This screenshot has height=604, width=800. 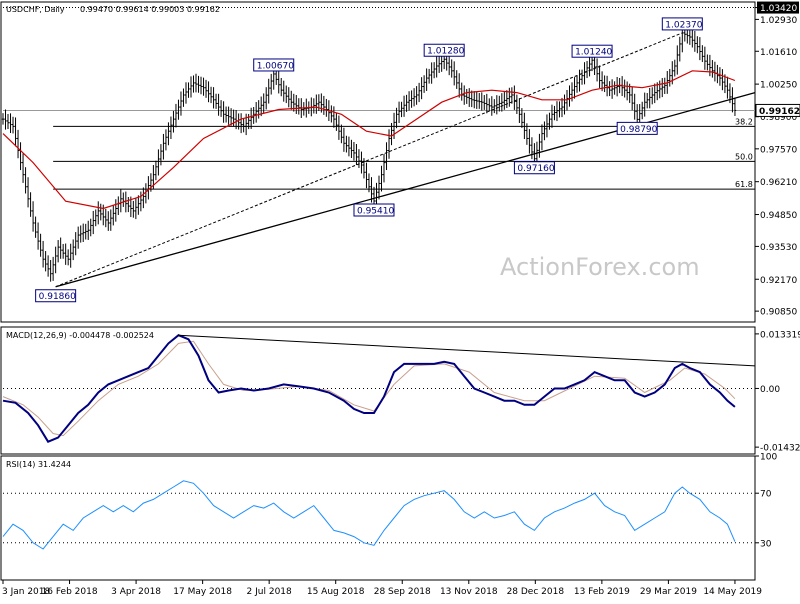 I want to click on fib-level-label: 50.0, so click(x=744, y=156).